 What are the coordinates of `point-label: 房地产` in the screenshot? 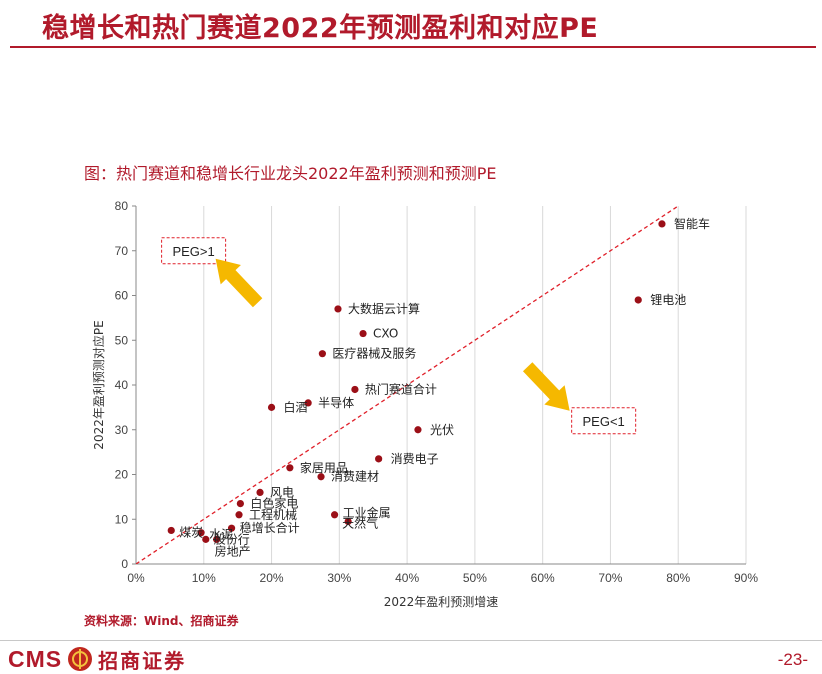 It's located at (233, 550).